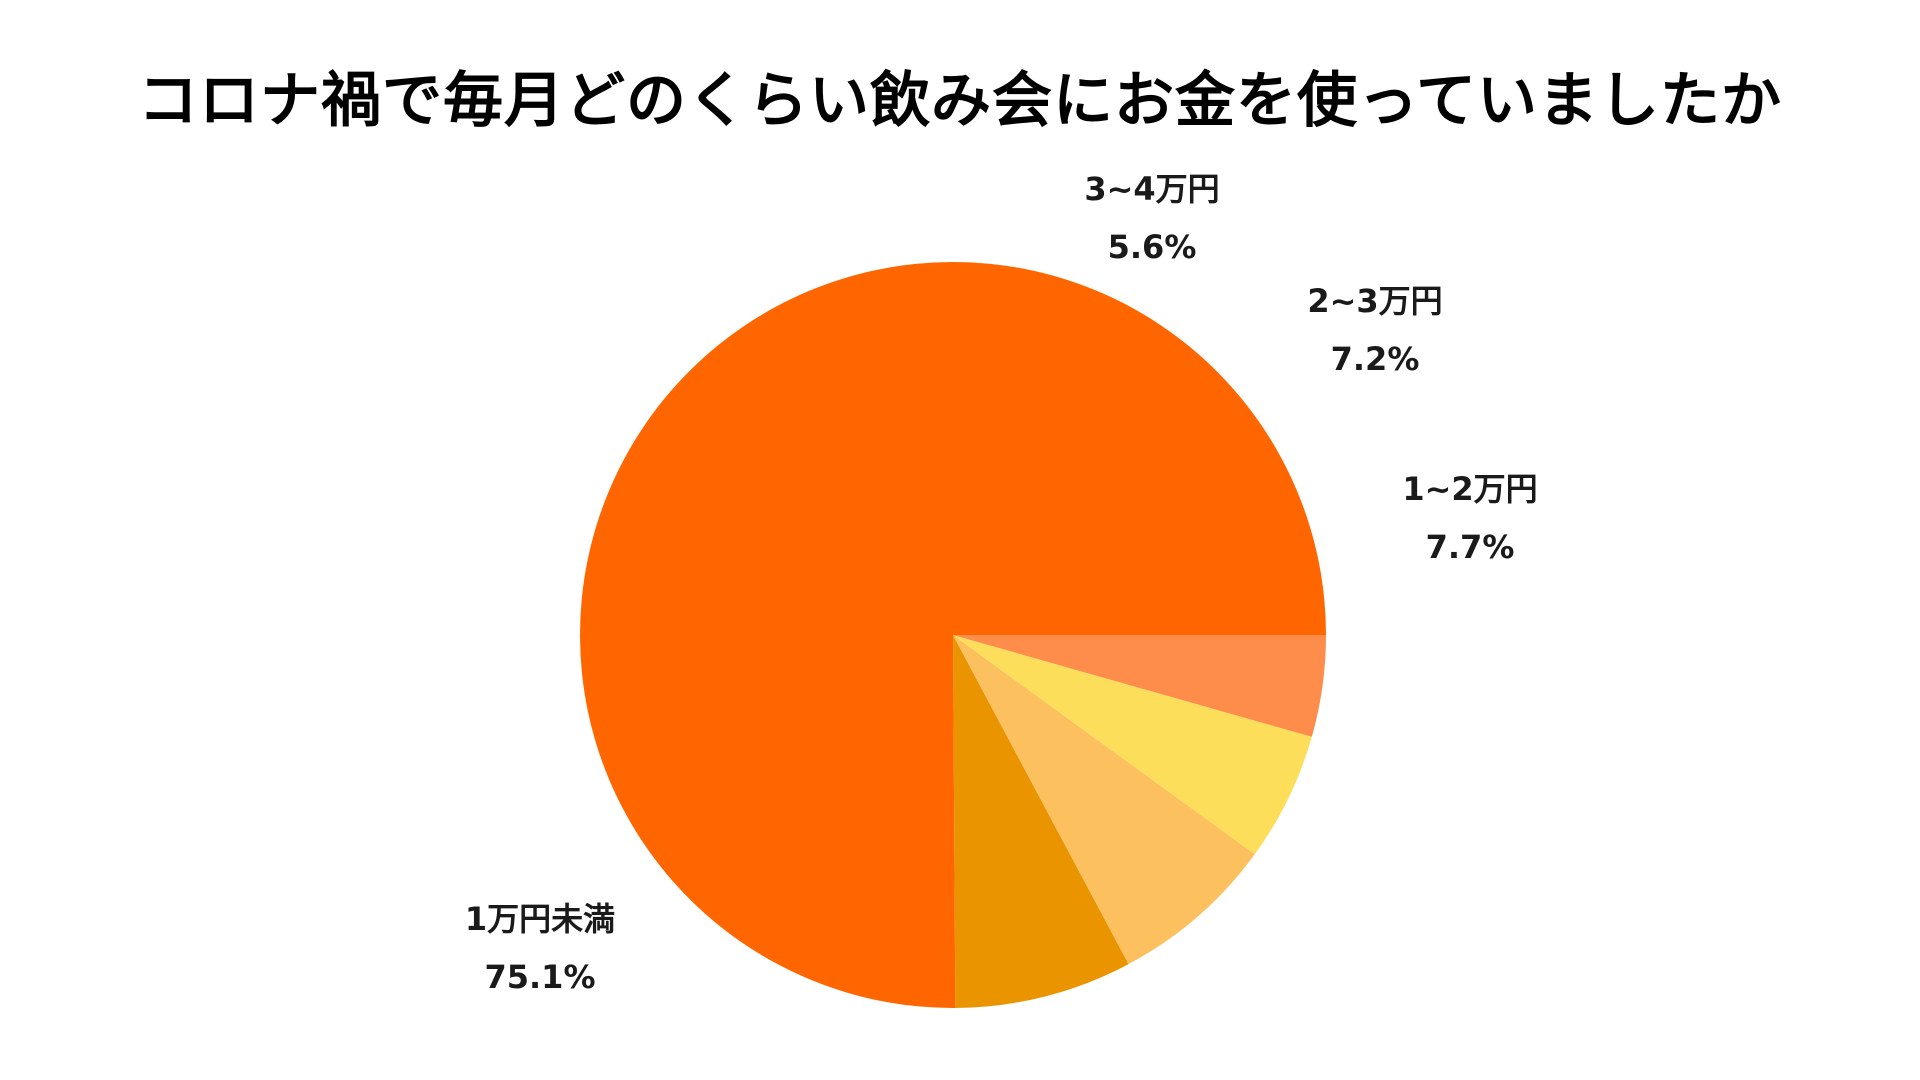 Image resolution: width=1920 pixels, height=1080 pixels. What do you see at coordinates (1151, 189) in the screenshot?
I see `slice-label-3: 3~4万円` at bounding box center [1151, 189].